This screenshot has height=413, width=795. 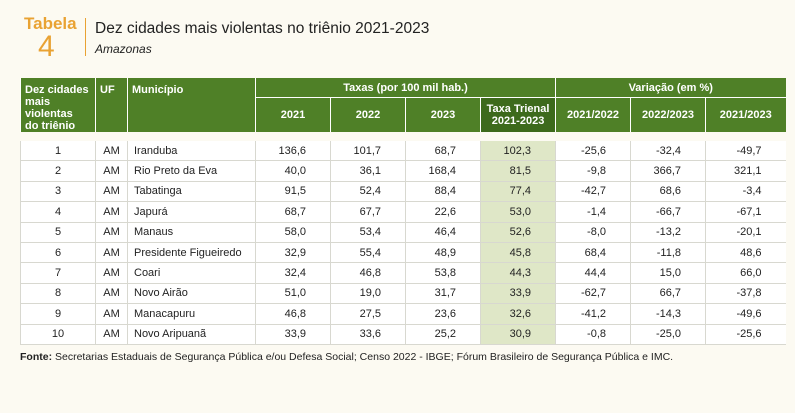 What do you see at coordinates (443, 294) in the screenshot?
I see `table-cell: 31,7` at bounding box center [443, 294].